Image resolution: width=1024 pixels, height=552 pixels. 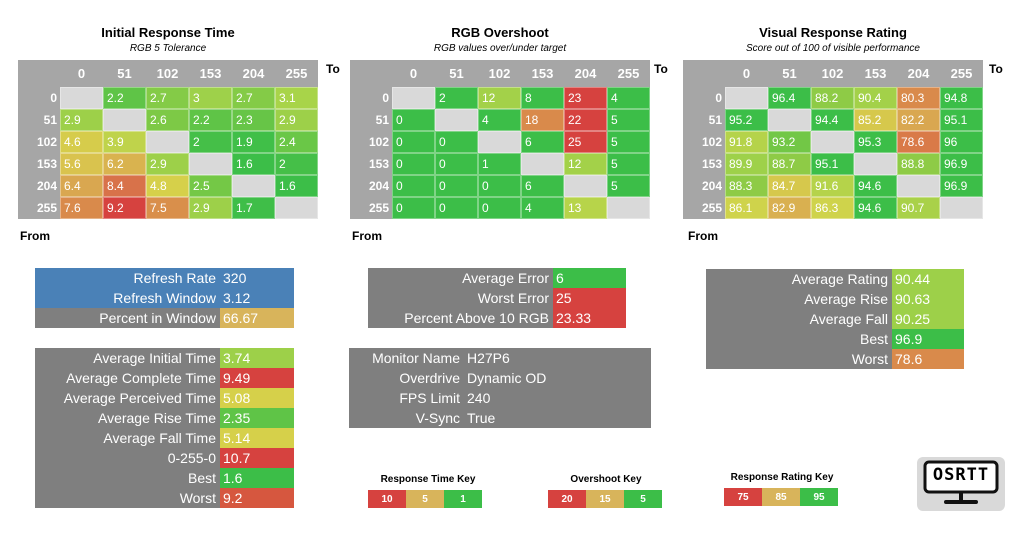 I want to click on matrix-subtitle-overshoot: RGB values over/under target, so click(x=500, y=48).